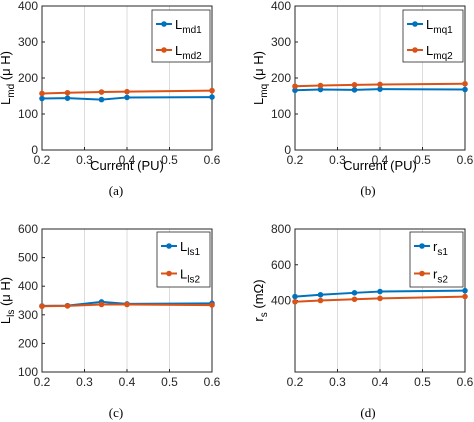  What do you see at coordinates (439, 52) in the screenshot?
I see `legend-label: Lmq2` at bounding box center [439, 52].